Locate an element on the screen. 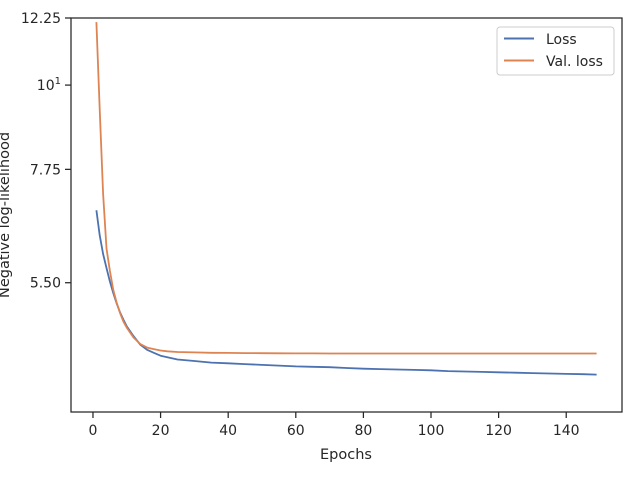 Image resolution: width=640 pixels, height=480 pixels. x-tick-label: 80 is located at coordinates (363, 431).